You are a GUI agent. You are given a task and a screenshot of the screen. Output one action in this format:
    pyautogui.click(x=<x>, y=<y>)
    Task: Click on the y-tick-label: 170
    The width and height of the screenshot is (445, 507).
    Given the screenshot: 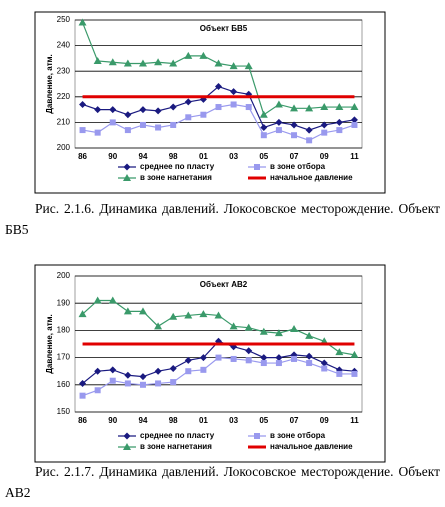 What is the action you would take?
    pyautogui.click(x=64, y=357)
    